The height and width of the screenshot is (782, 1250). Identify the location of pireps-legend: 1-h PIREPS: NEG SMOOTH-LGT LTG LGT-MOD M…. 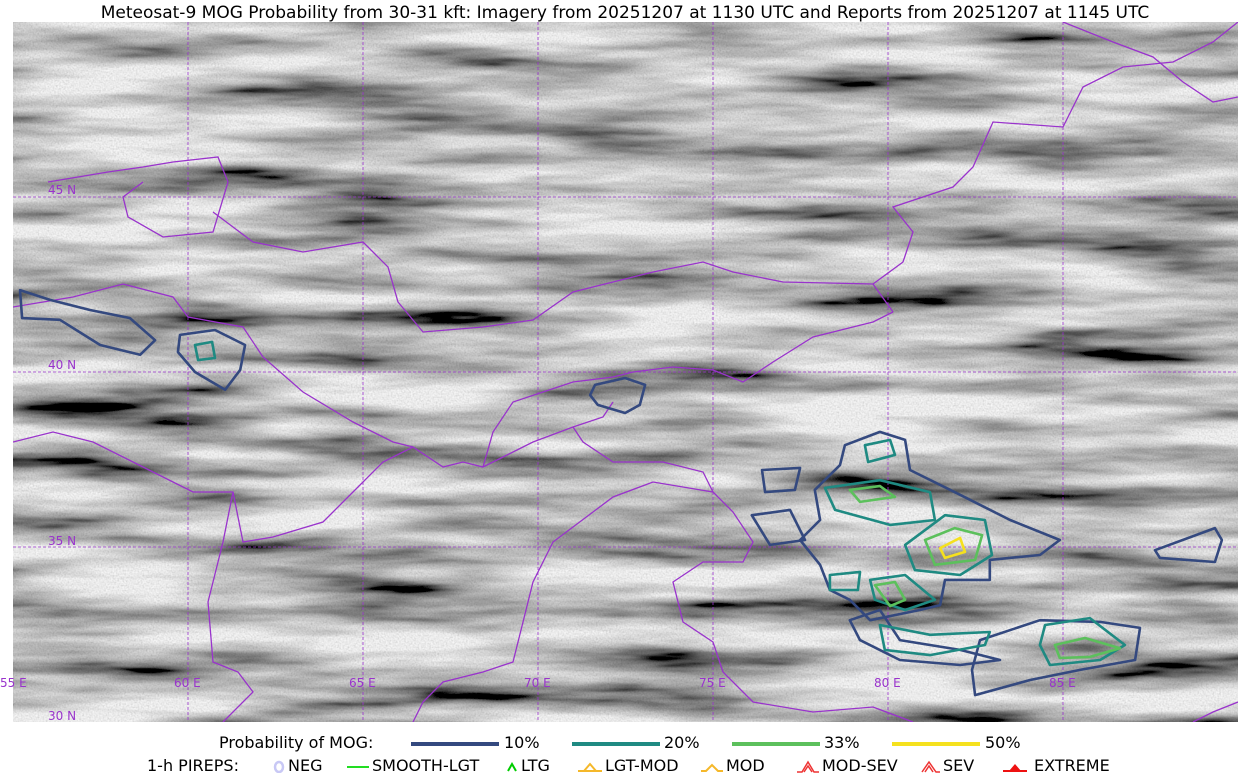
(625, 766).